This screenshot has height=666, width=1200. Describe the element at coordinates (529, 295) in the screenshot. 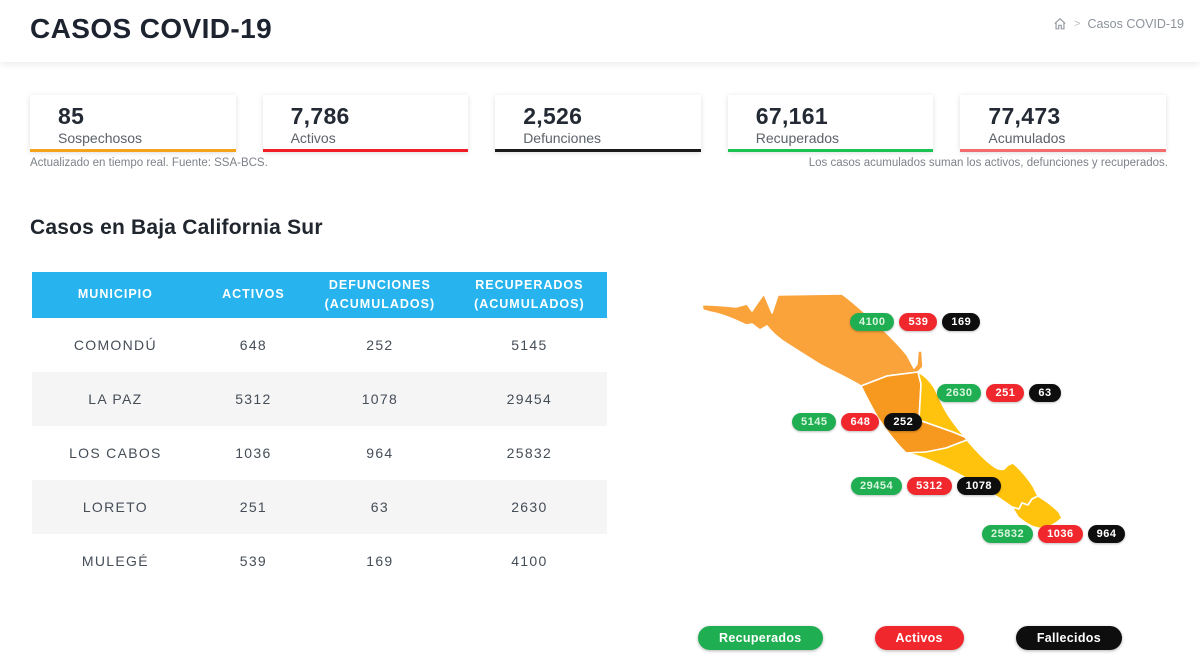

I see `col-header-recuperados: RECUPERADOS (ACUMULADOS)` at that location.